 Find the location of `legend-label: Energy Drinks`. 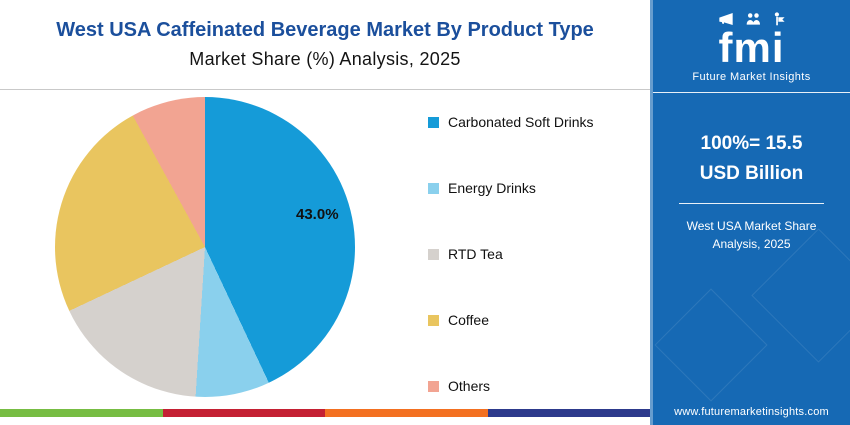

legend-label: Energy Drinks is located at coordinates (492, 188).